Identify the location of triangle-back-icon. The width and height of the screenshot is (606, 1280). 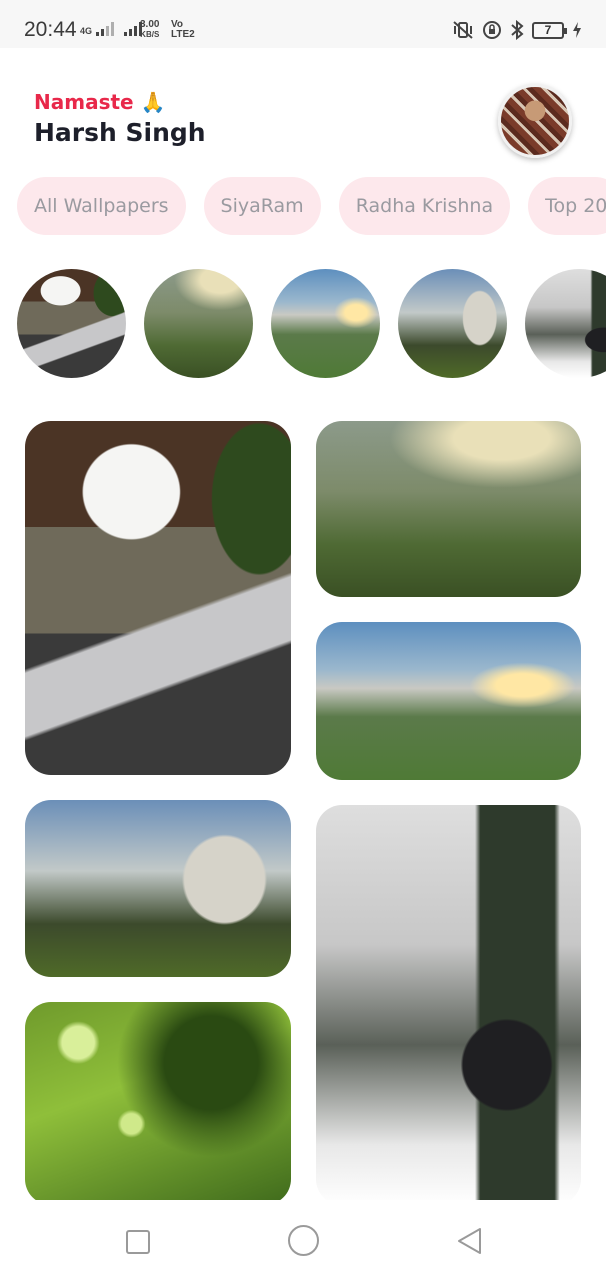
(470, 1241).